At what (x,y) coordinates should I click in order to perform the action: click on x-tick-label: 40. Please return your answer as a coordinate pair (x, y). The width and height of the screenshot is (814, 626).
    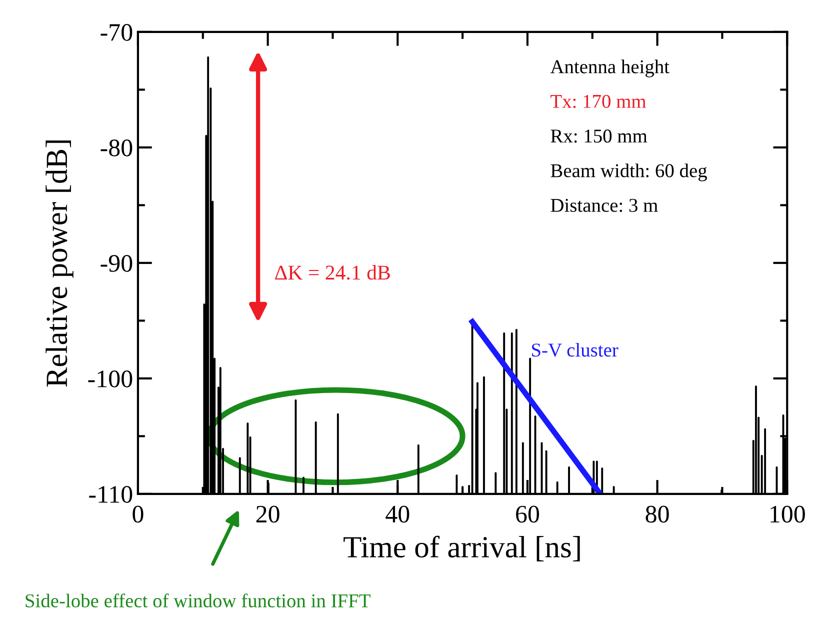
    Looking at the image, I should click on (398, 514).